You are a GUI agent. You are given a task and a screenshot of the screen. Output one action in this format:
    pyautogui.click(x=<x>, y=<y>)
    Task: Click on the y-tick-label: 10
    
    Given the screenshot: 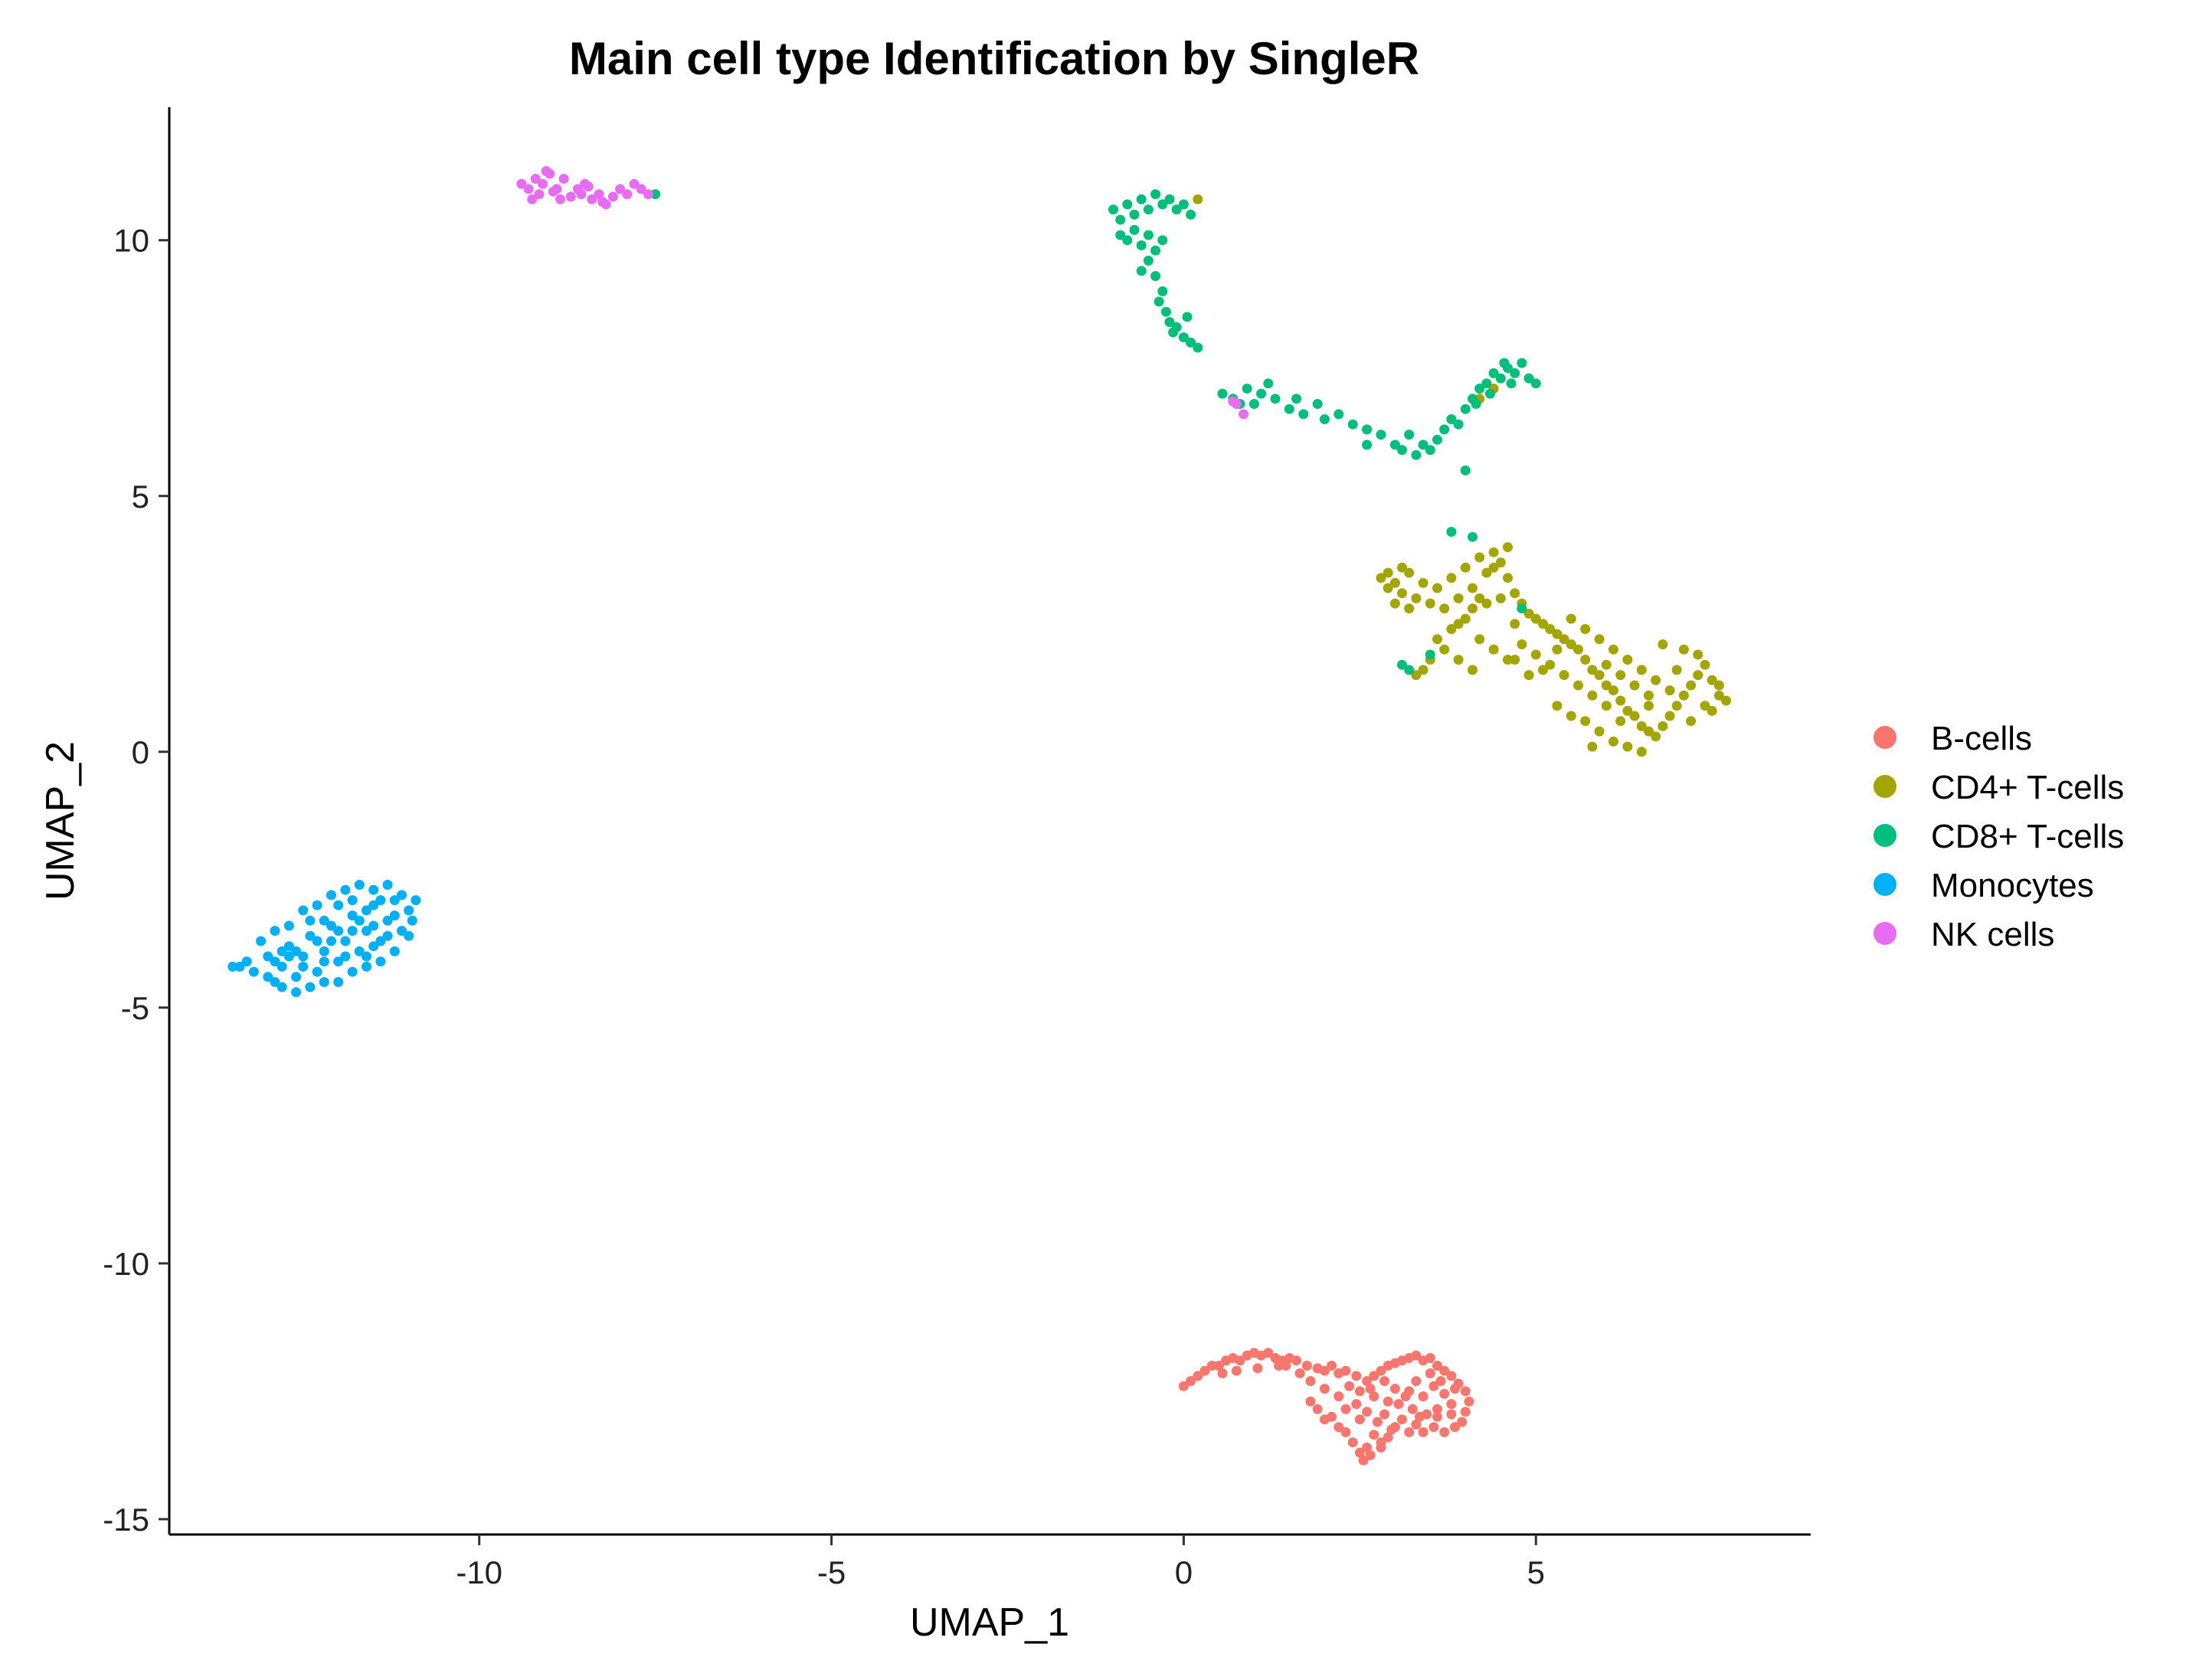 What is the action you would take?
    pyautogui.click(x=131, y=241)
    